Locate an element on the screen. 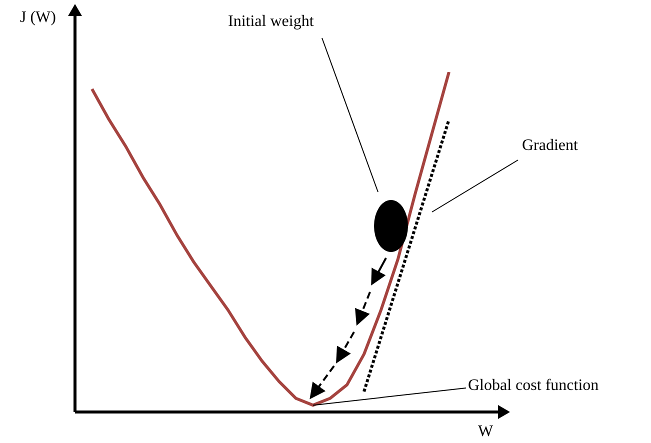 Image resolution: width=651 pixels, height=443 pixels. text: Gradient is located at coordinates (550, 145).